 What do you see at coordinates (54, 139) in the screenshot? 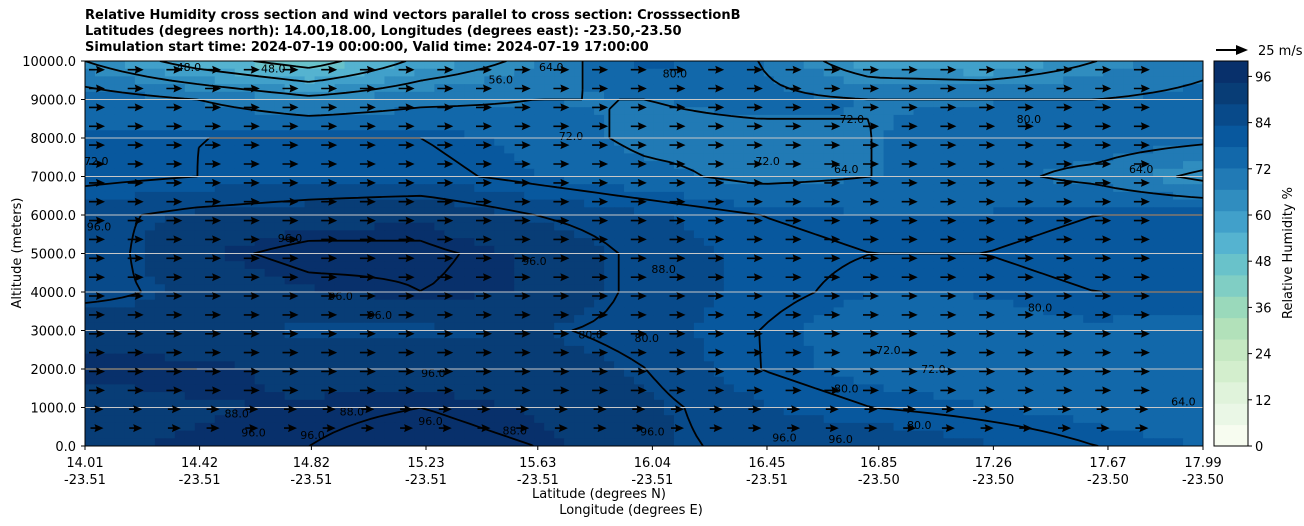
I see `y-tick-label: 8000.0` at bounding box center [54, 139].